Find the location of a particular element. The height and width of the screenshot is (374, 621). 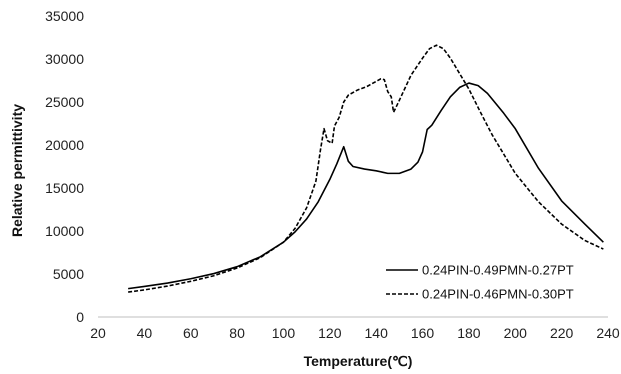

y-axis-title: Relative permittivity is located at coordinates (17, 170).